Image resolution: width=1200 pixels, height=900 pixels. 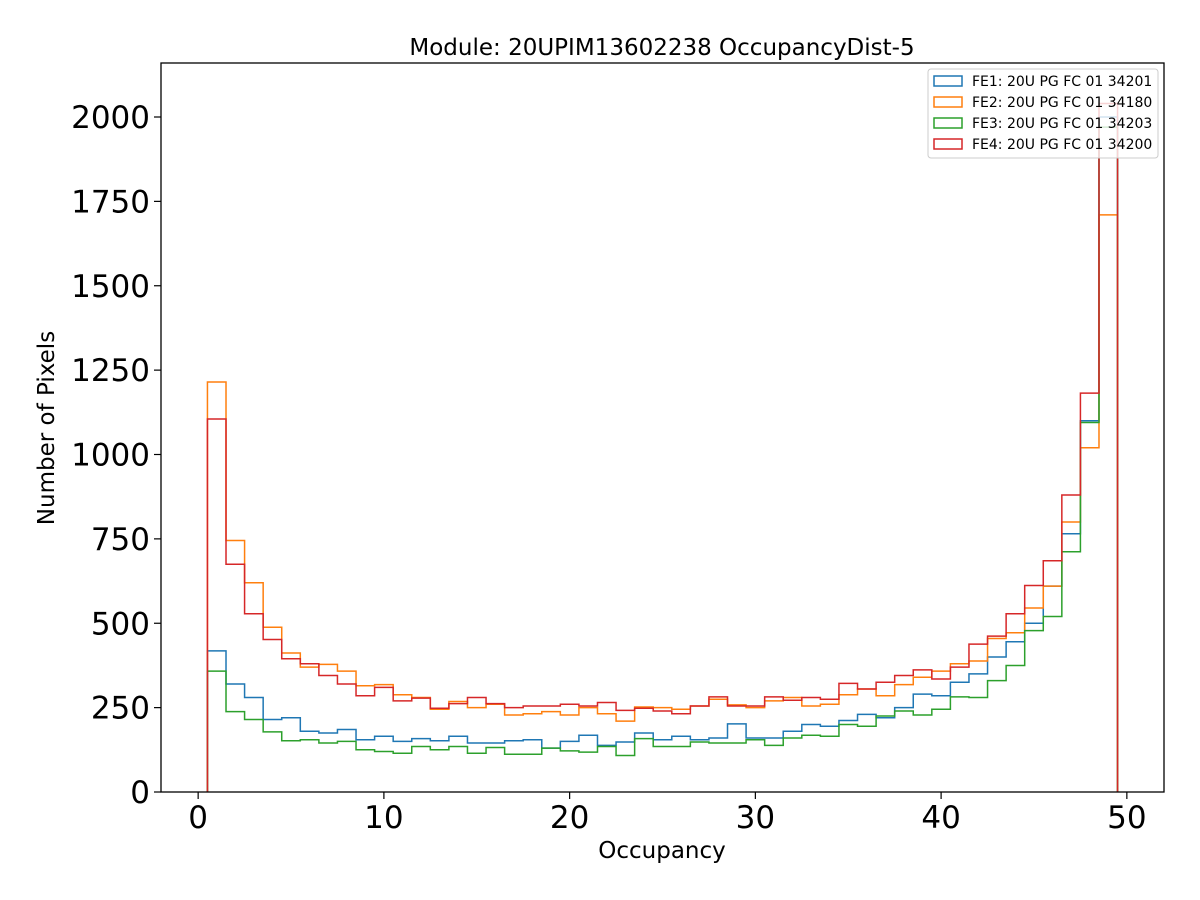 I want to click on legend-box, so click(x=1043, y=113).